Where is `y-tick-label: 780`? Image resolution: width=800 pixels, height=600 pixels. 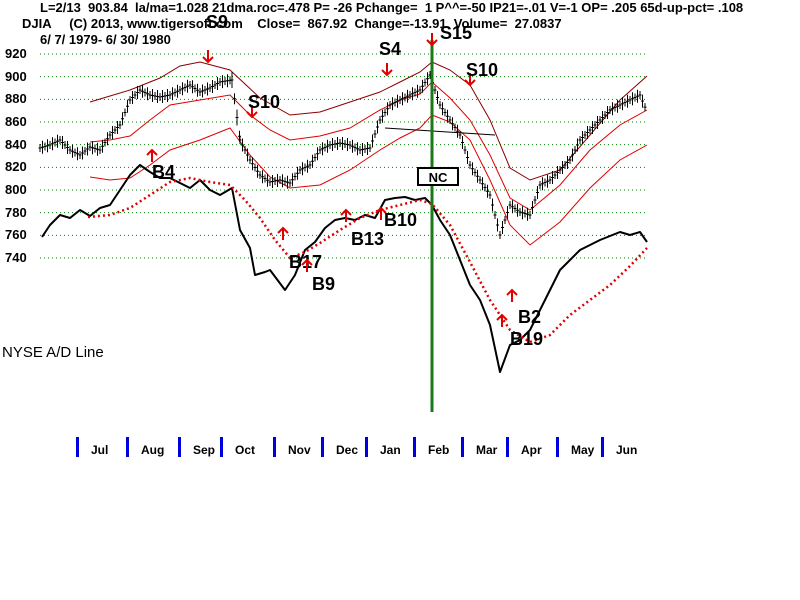
y-tick-label: 780 is located at coordinates (16, 212).